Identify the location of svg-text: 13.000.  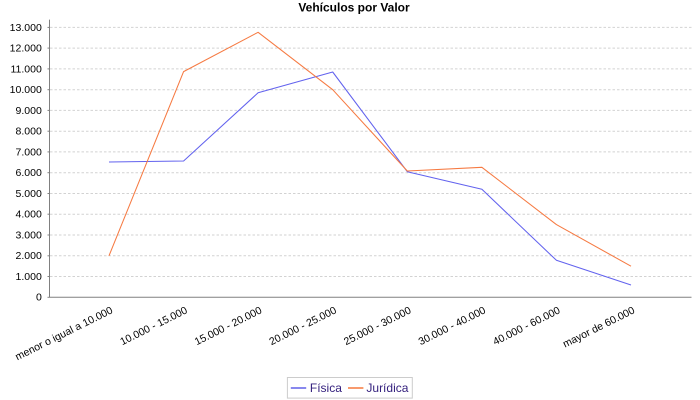
(26, 28).